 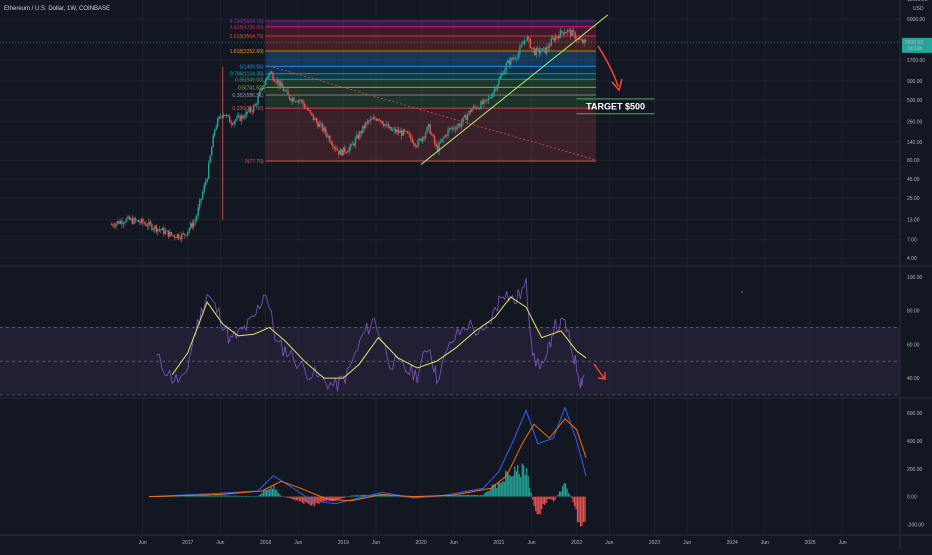 What do you see at coordinates (431, 91) in the screenshot?
I see `fib-retracement` at bounding box center [431, 91].